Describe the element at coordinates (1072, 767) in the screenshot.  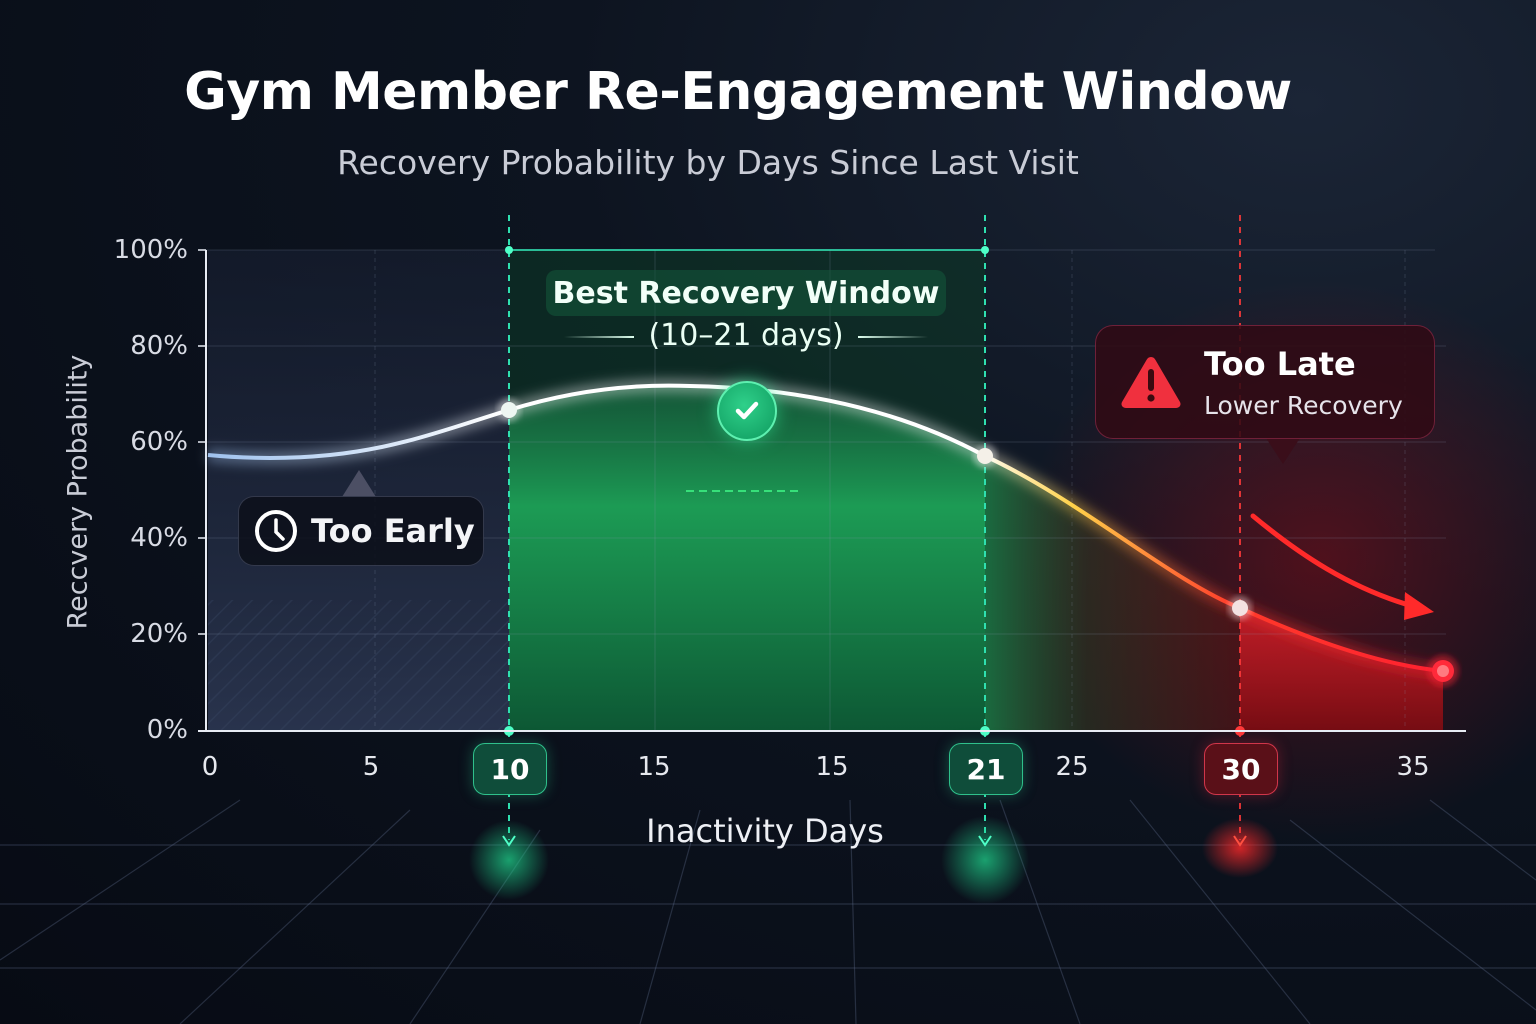
I see `x-tick: 25` at that location.